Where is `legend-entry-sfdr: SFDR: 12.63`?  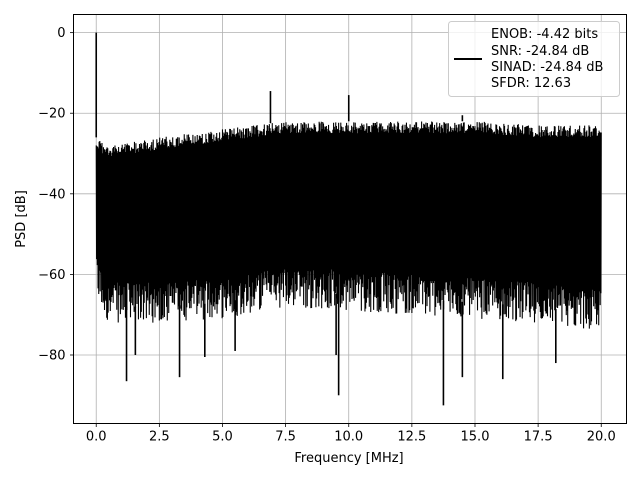
legend-entry-sfdr: SFDR: 12.63 is located at coordinates (531, 83).